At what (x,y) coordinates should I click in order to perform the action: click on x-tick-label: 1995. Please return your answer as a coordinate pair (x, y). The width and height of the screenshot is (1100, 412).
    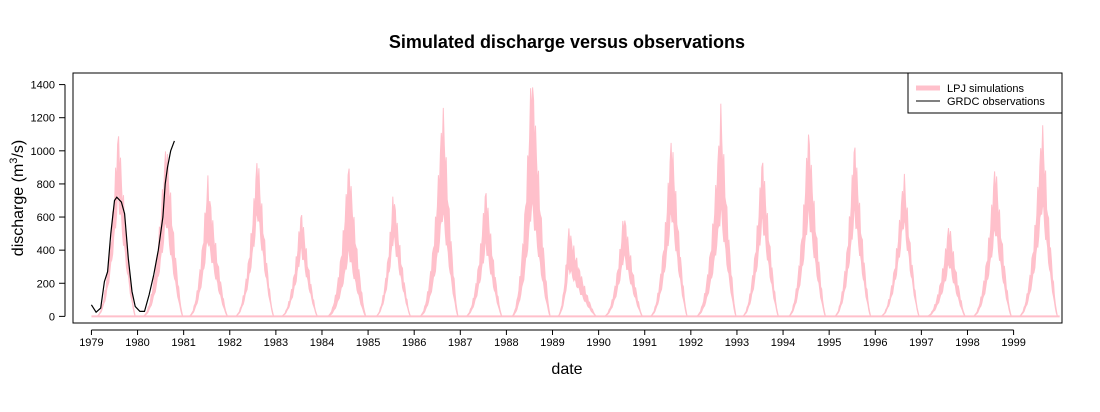
    Looking at the image, I should click on (829, 343).